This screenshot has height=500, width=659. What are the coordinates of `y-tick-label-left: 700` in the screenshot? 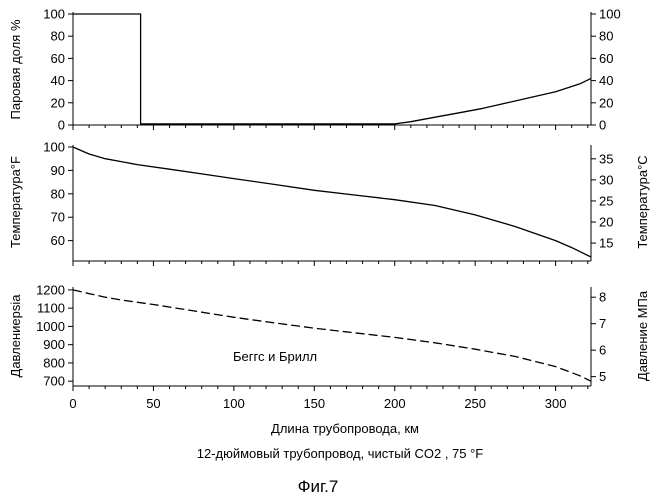 It's located at (54, 381).